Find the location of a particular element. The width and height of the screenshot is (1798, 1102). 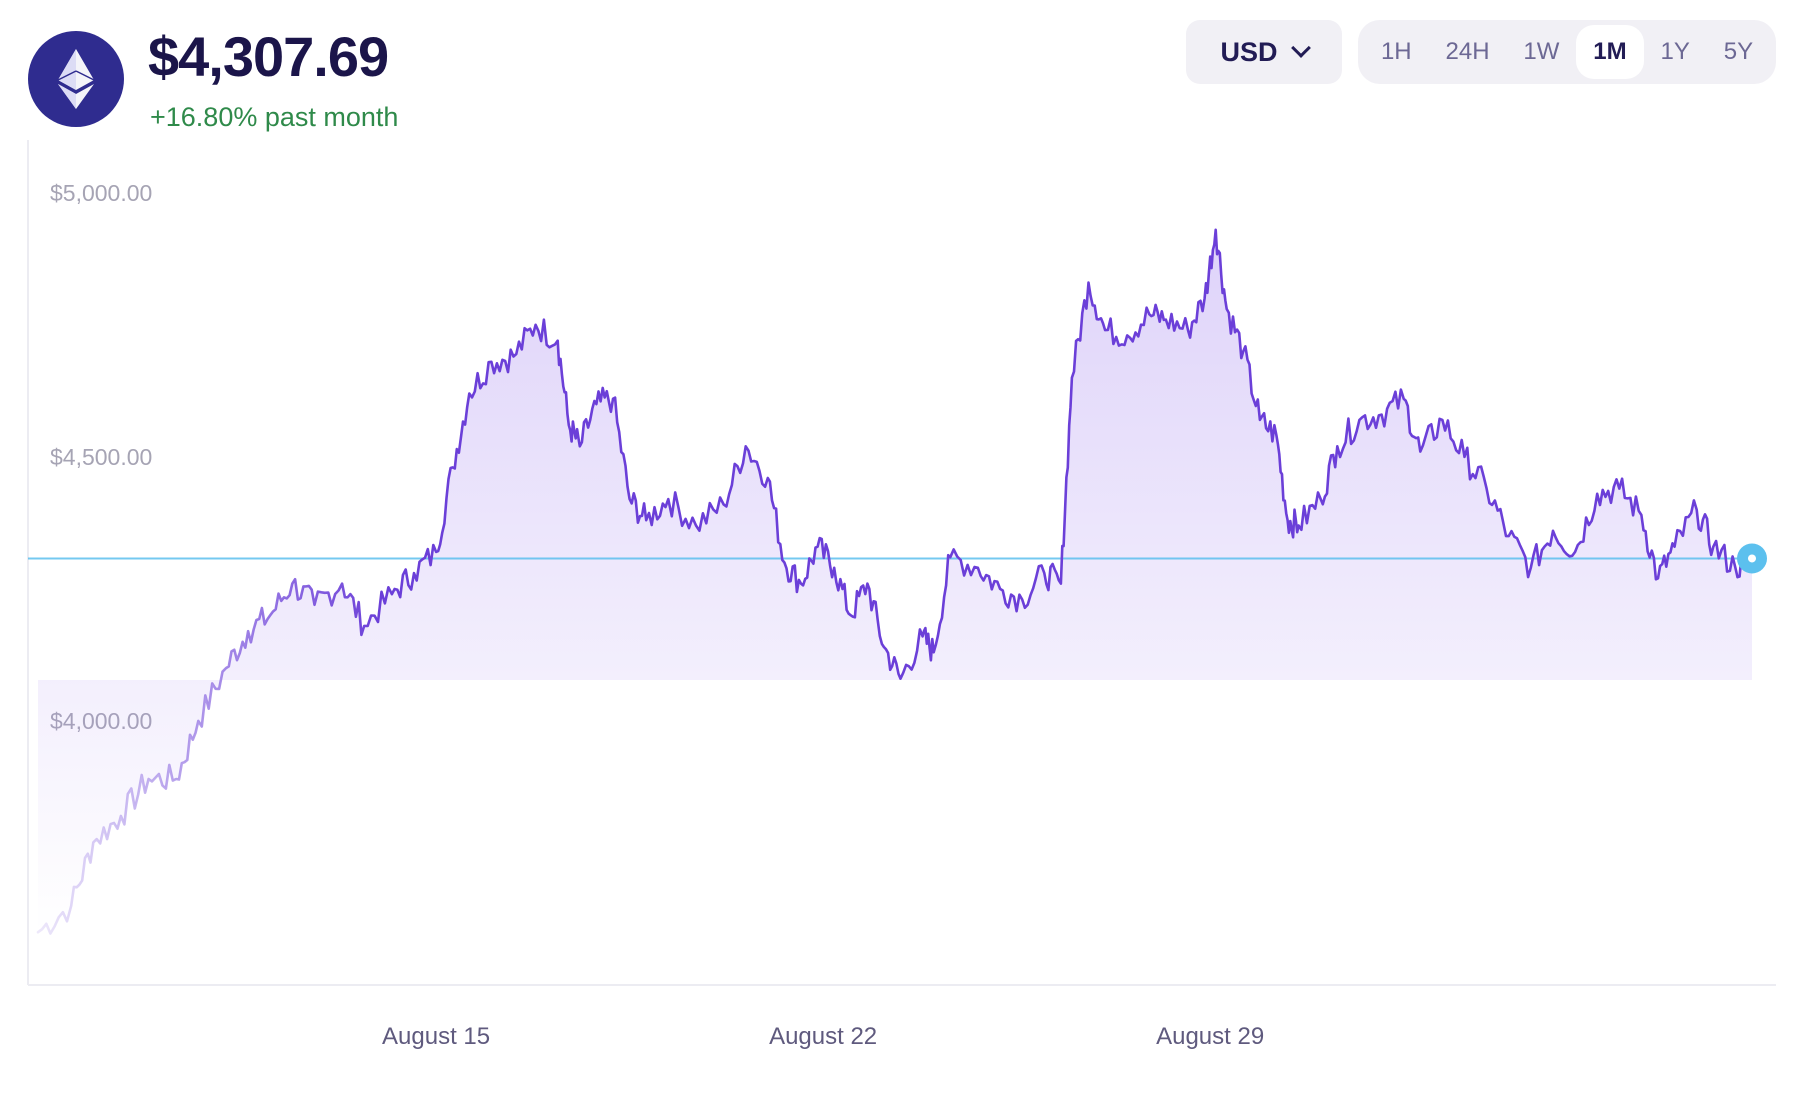

range-24h-button: 24H is located at coordinates (1467, 51).